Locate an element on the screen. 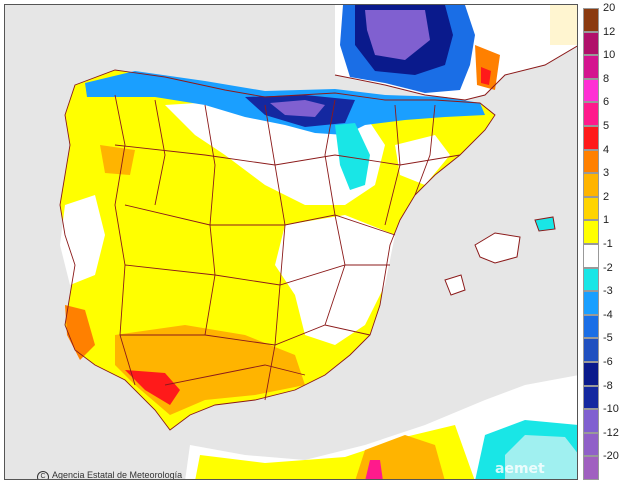  mallorca-island is located at coordinates (497, 248).